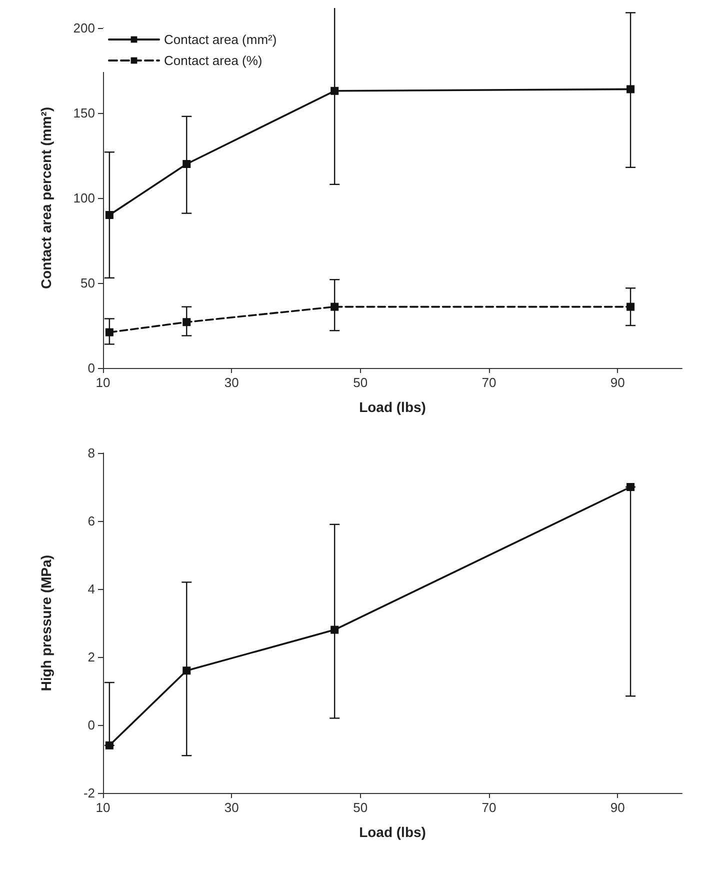 This screenshot has height=879, width=720. I want to click on y-tick-label: 8, so click(91, 453).